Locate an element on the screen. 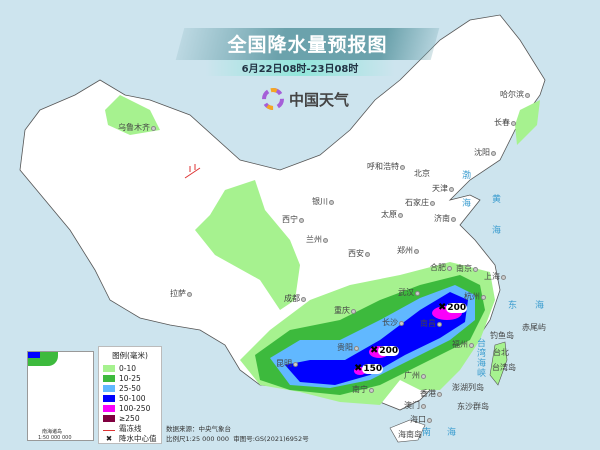  land-hainan is located at coordinates (407, 431).